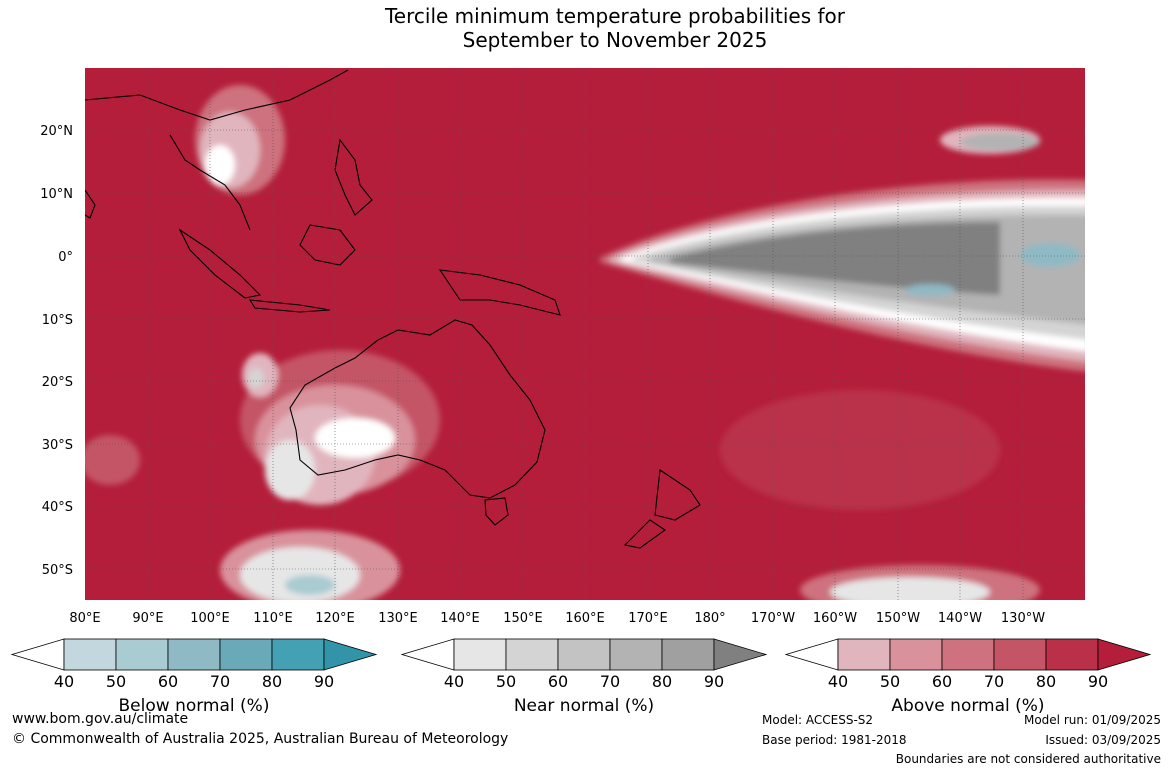 This screenshot has width=1173, height=770. What do you see at coordinates (818, 720) in the screenshot?
I see `model-text: Model: ACCESS-S2` at bounding box center [818, 720].